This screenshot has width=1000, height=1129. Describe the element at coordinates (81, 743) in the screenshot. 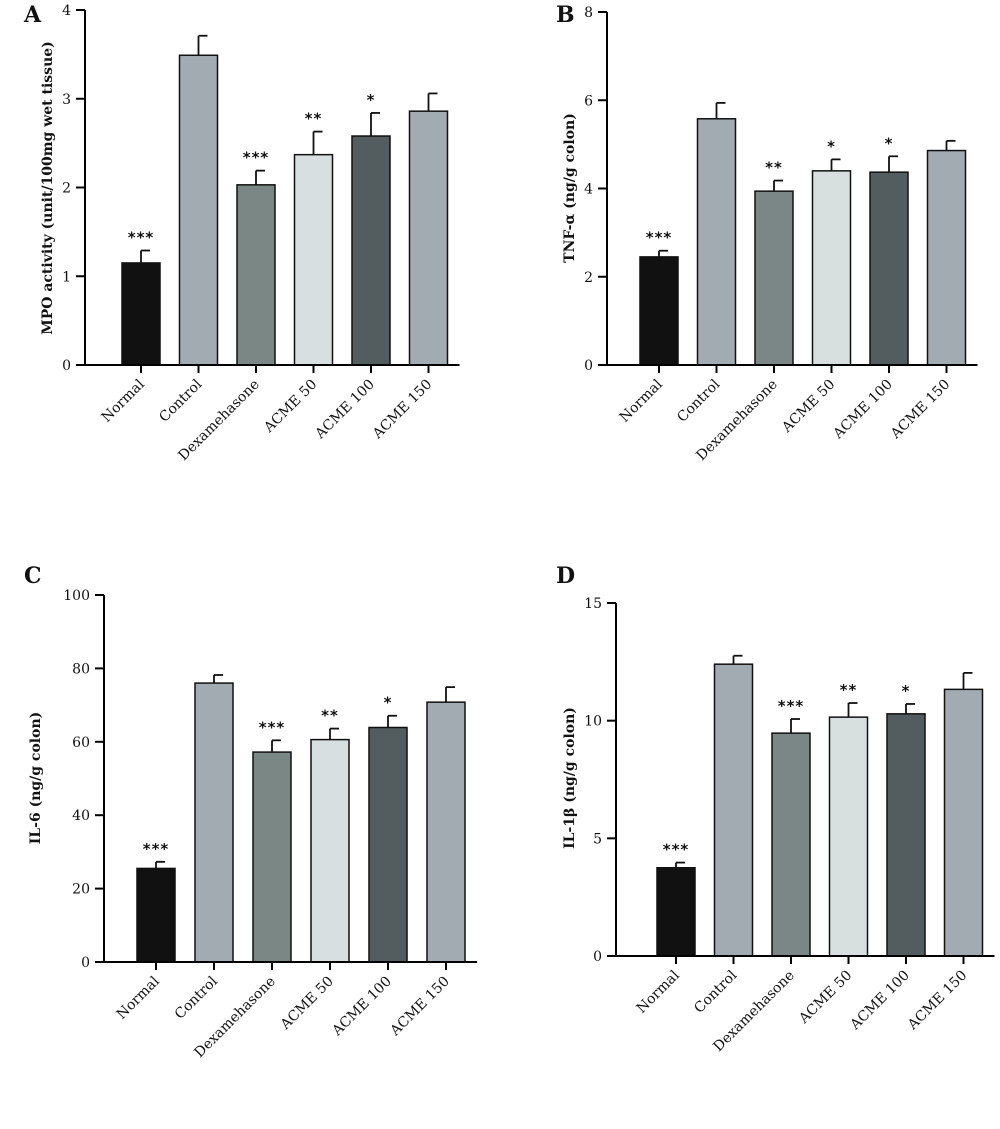

I see `y-tick-label: 60` at that location.